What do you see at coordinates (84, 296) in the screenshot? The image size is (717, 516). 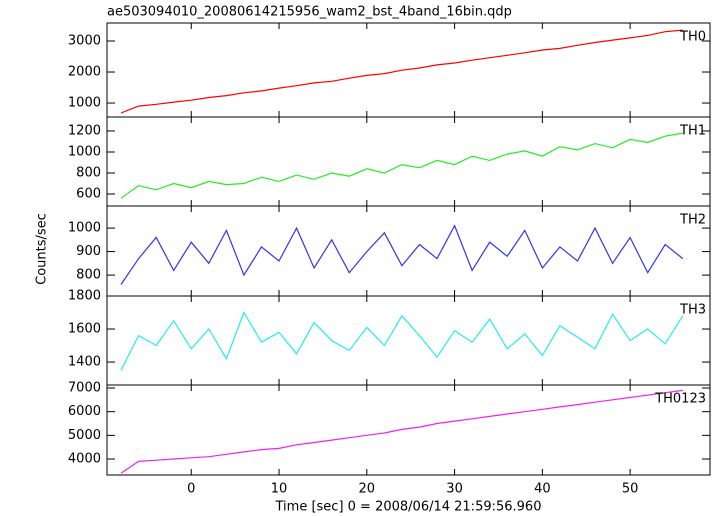 I see `y-tick-label: 1800` at bounding box center [84, 296].